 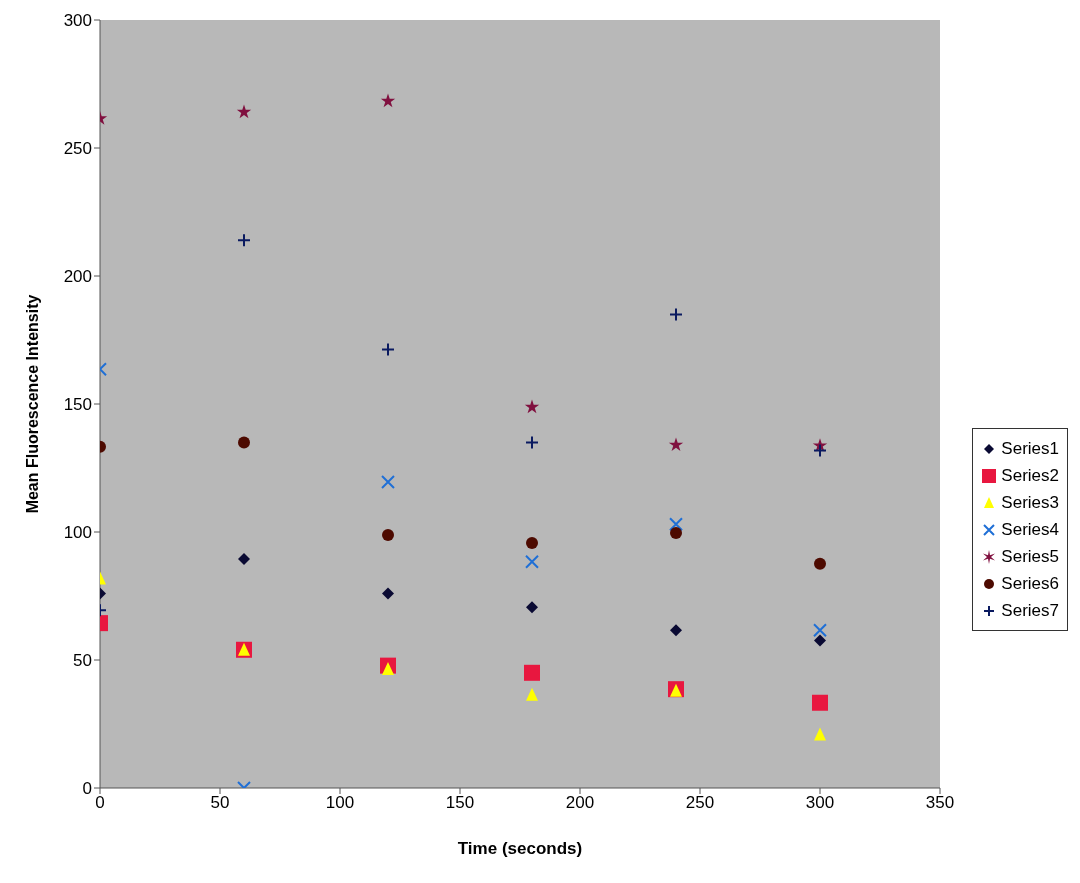 What do you see at coordinates (1030, 556) in the screenshot?
I see `legend-label: Series5` at bounding box center [1030, 556].